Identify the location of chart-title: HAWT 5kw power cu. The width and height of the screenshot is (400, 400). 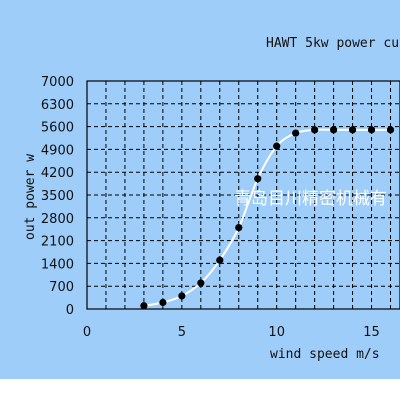
(332, 43).